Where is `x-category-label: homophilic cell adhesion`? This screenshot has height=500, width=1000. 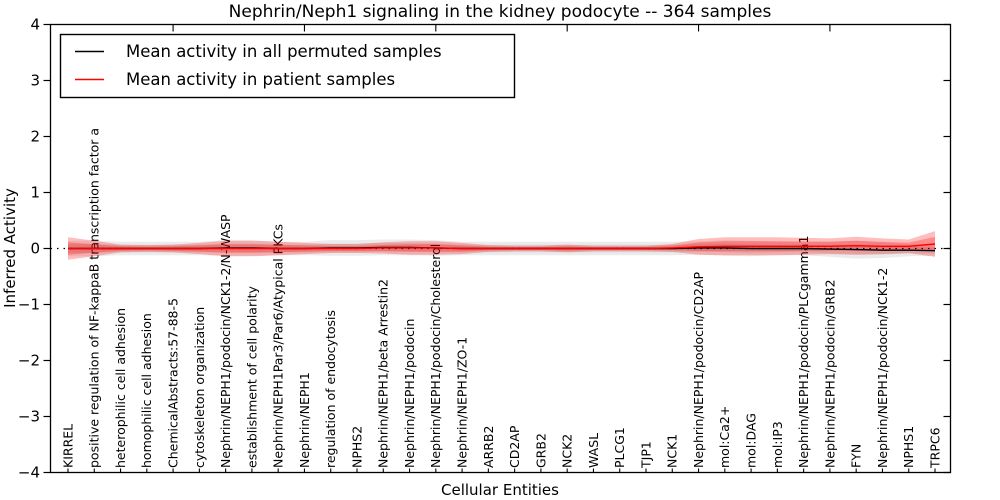
x-category-label: homophilic cell adhesion is located at coordinates (146, 390).